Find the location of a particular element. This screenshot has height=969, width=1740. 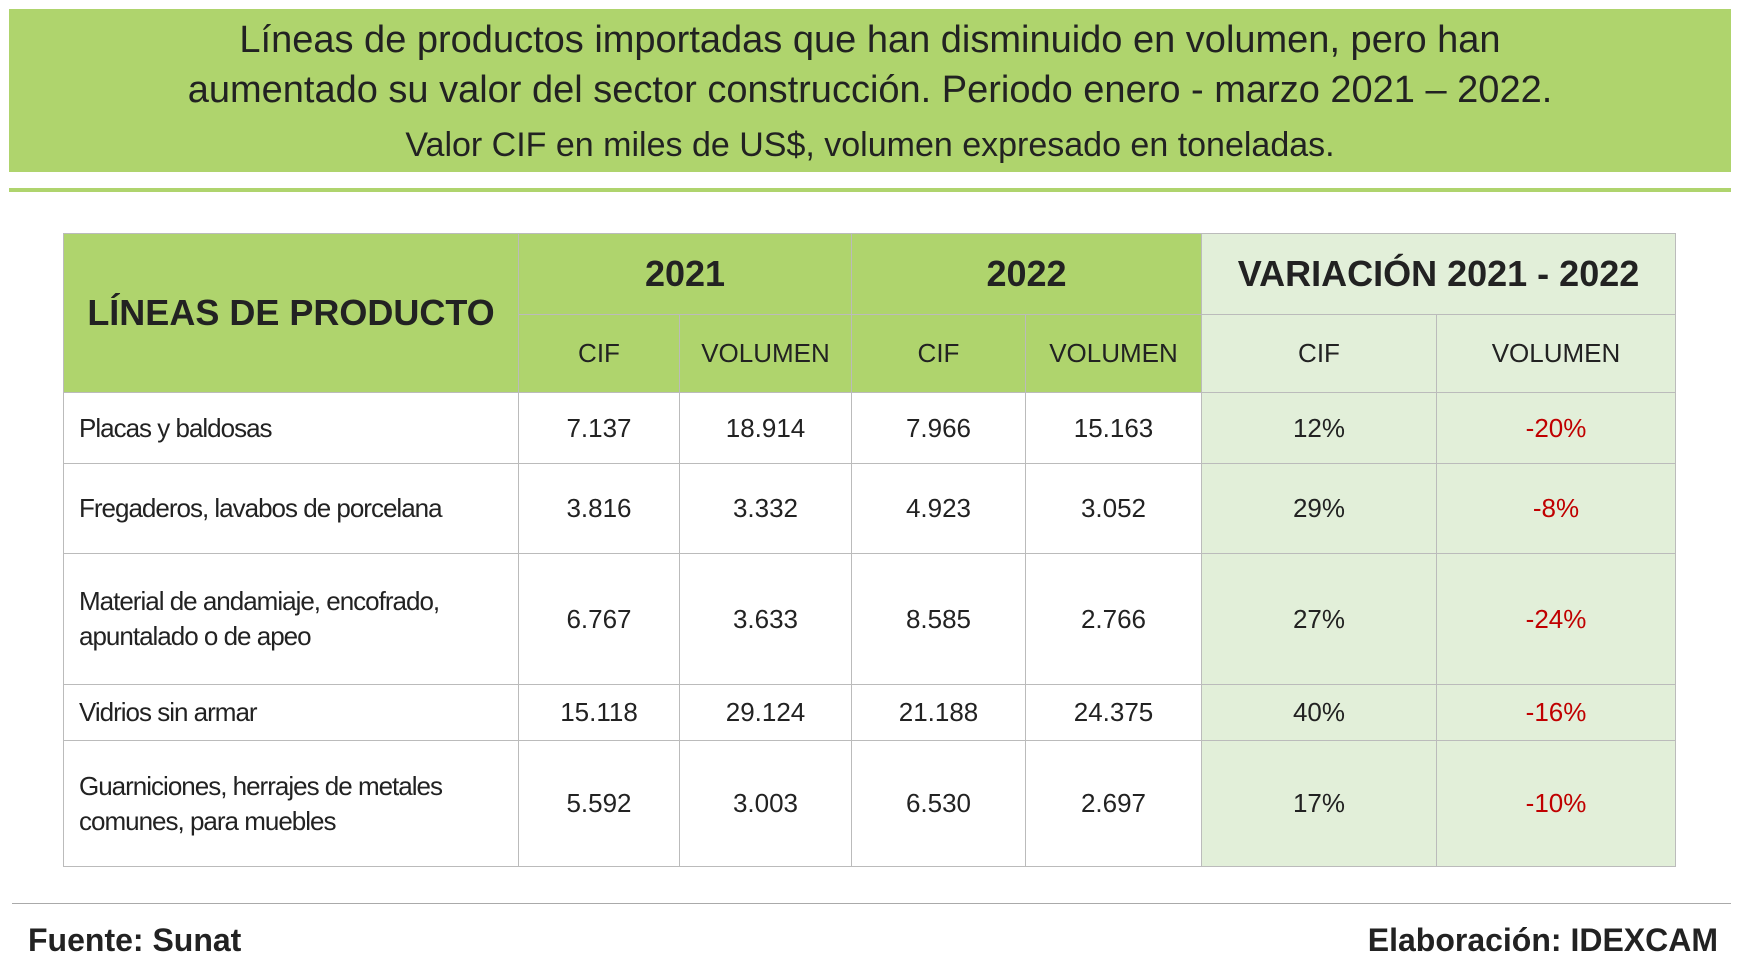

cell-value: 7.966 is located at coordinates (938, 428).